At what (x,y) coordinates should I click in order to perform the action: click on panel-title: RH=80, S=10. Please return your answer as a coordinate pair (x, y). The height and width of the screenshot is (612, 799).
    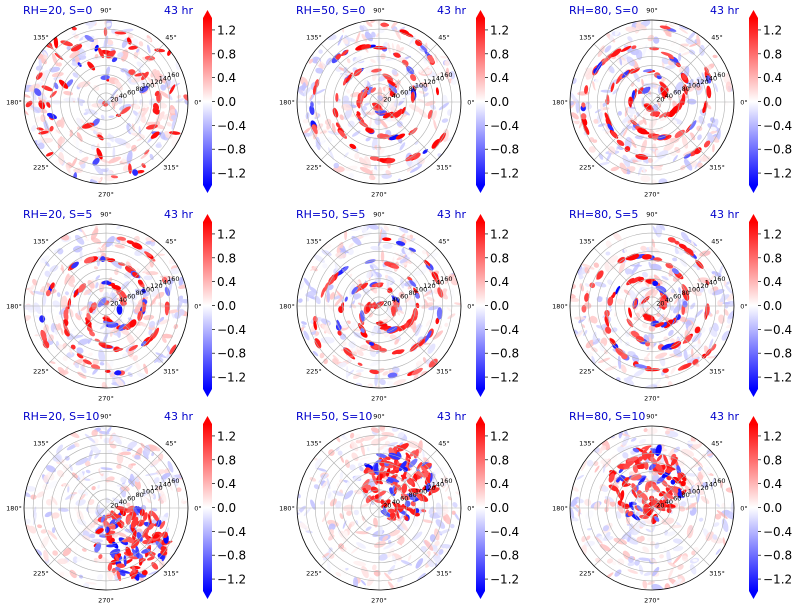
    Looking at the image, I should click on (607, 416).